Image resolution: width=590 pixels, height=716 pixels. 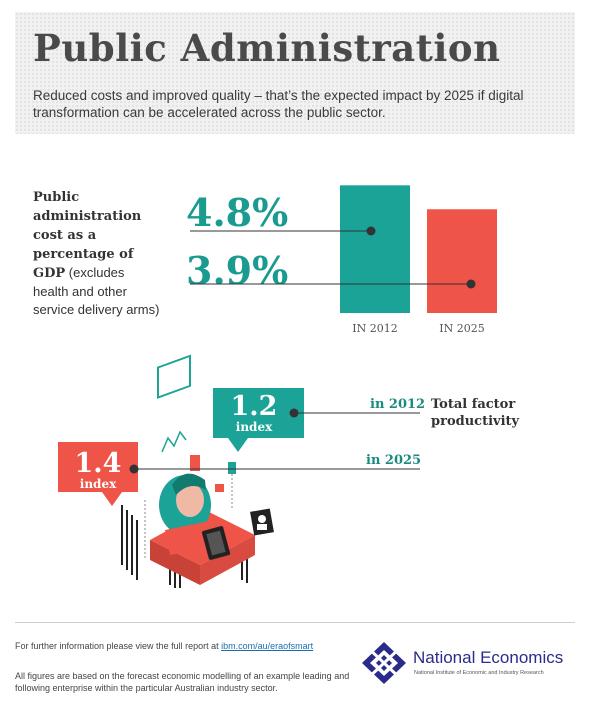 What do you see at coordinates (488, 657) in the screenshot?
I see `logo-name: National Economics` at bounding box center [488, 657].